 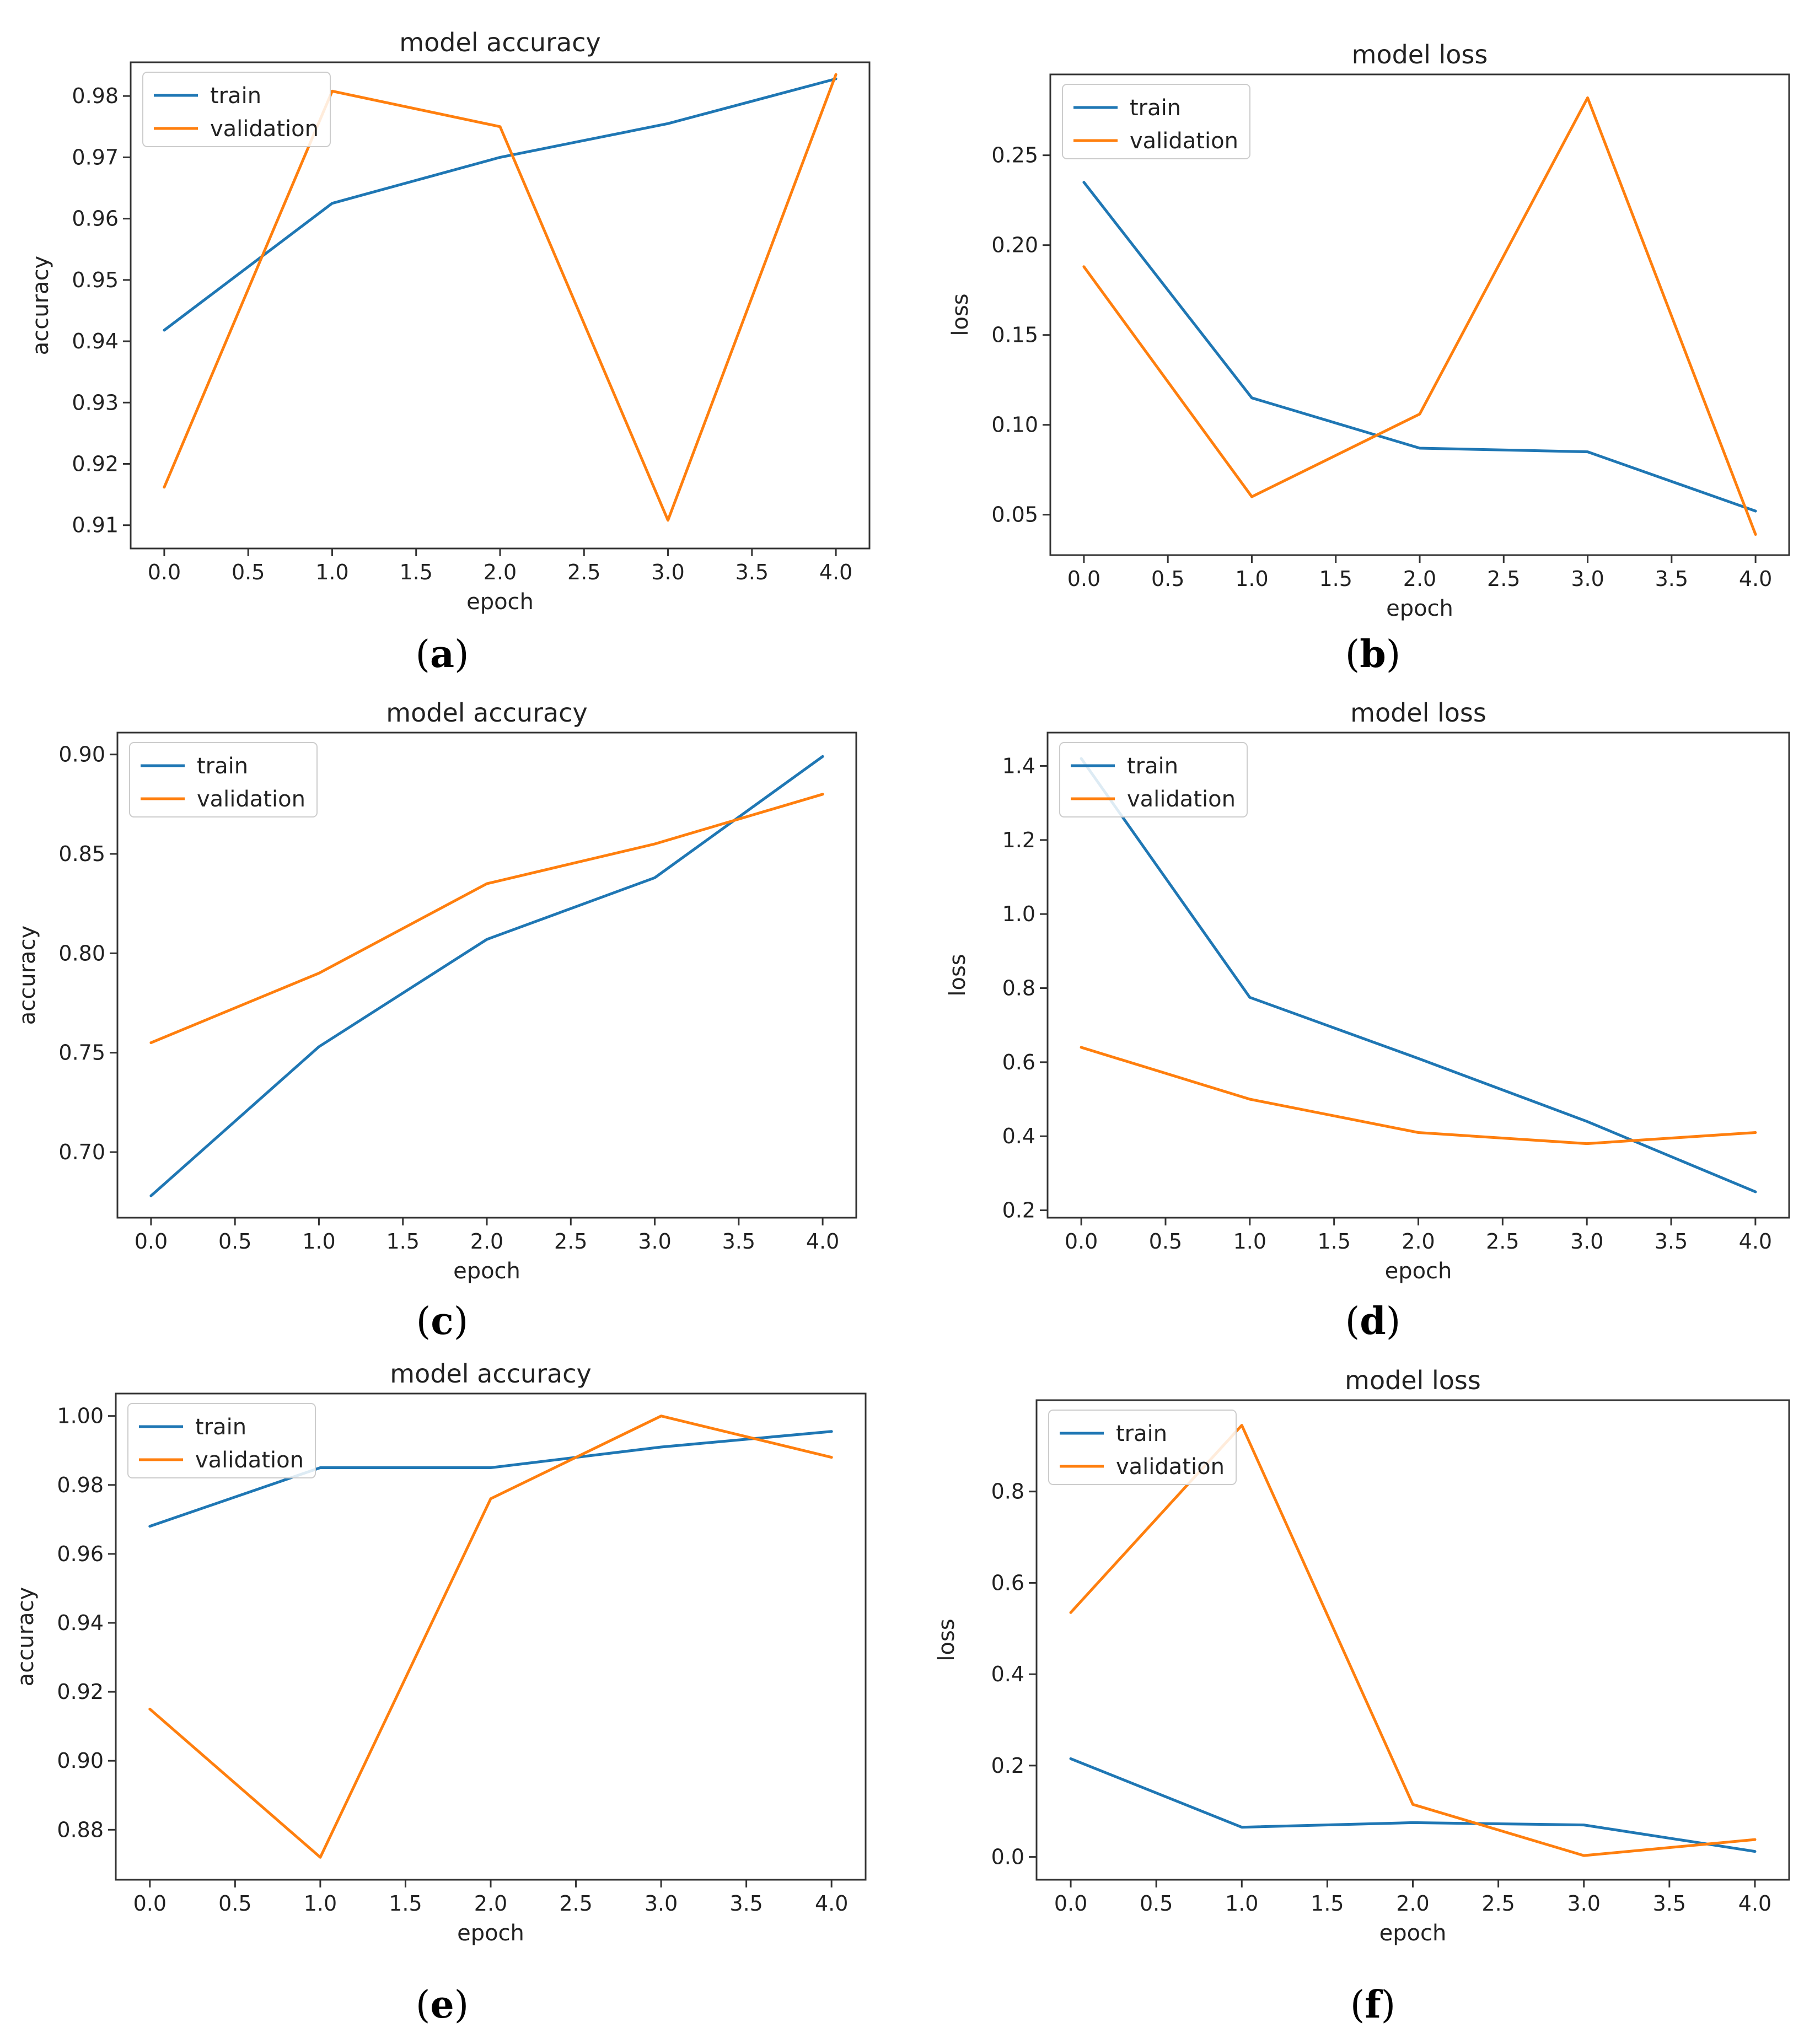 I want to click on y-tick-label: 0.05, so click(x=1014, y=515).